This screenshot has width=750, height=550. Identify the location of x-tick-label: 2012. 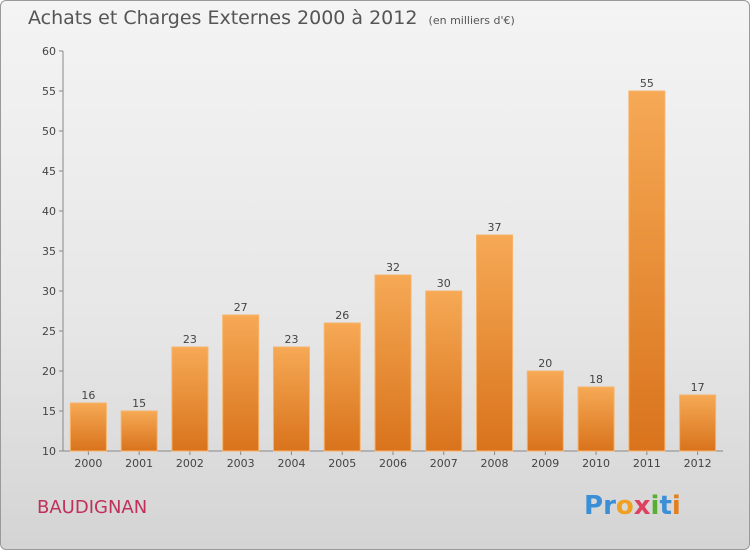
(698, 463).